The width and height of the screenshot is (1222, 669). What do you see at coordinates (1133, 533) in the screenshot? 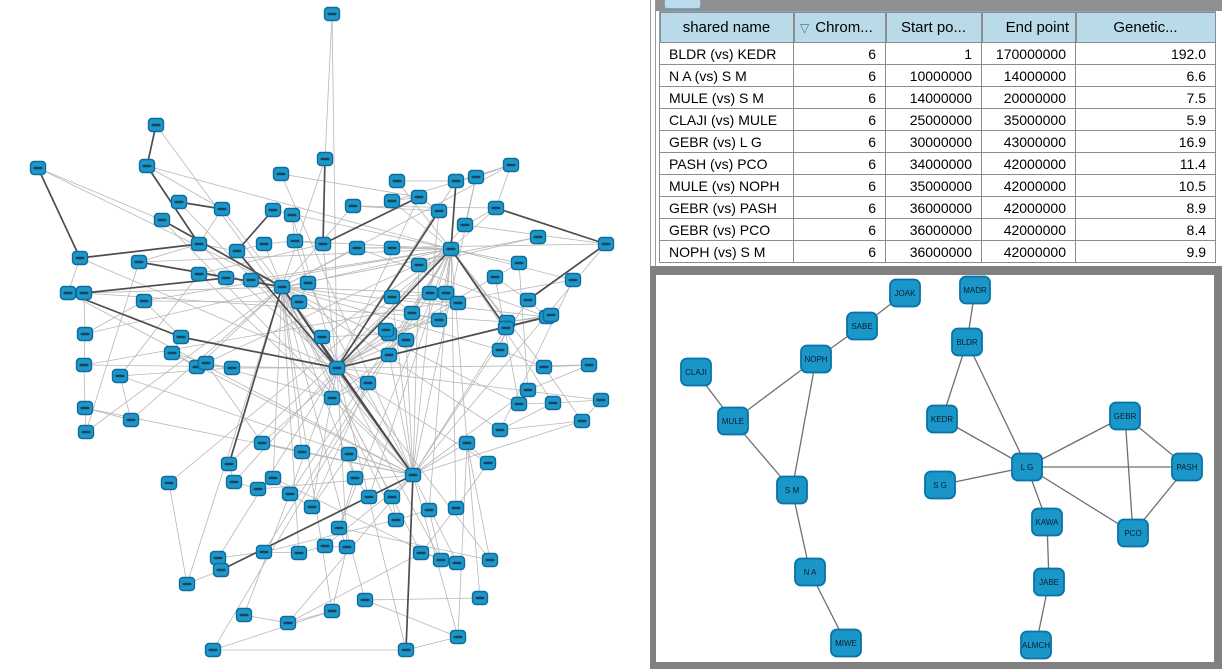
I see `network-node-pco: PCO` at bounding box center [1133, 533].